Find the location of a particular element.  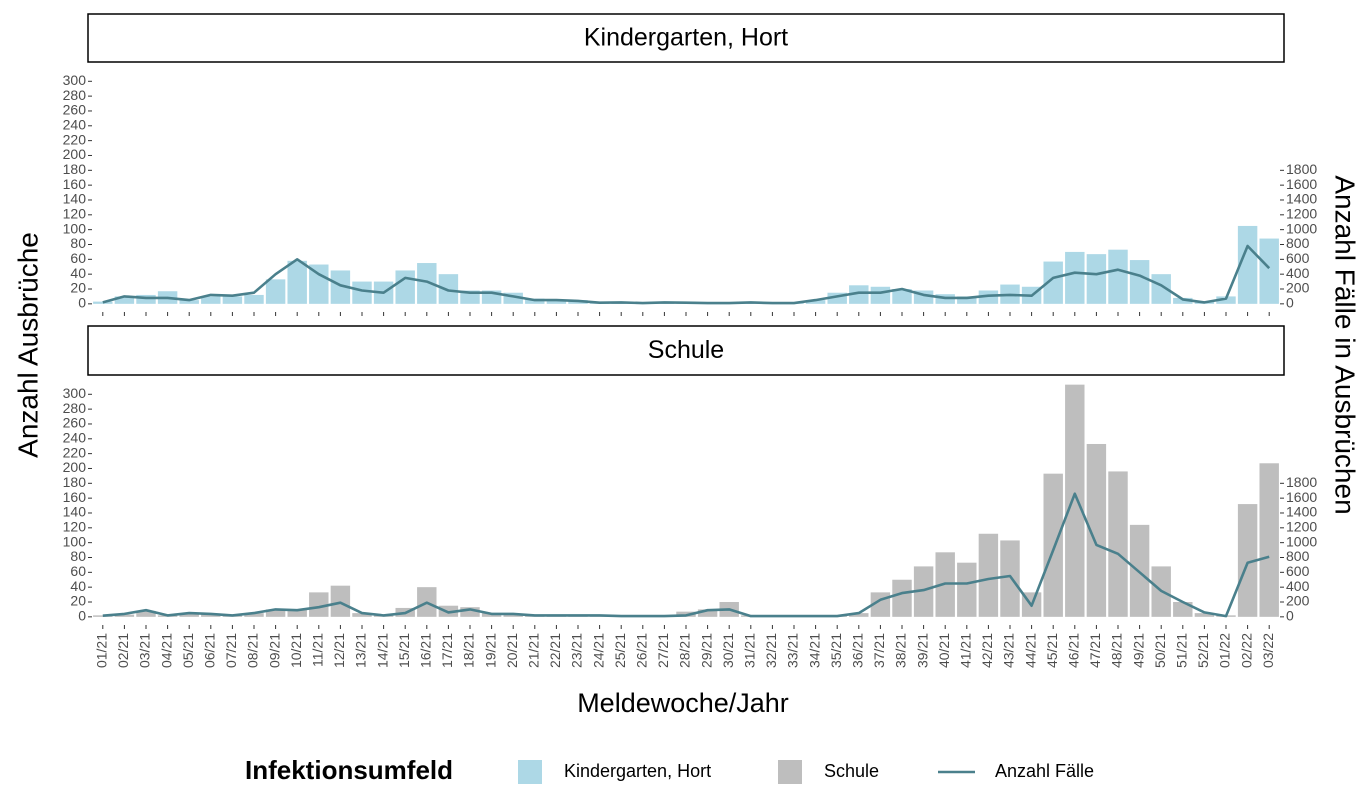

x-tick-label: 28/21 is located at coordinates (685, 650).